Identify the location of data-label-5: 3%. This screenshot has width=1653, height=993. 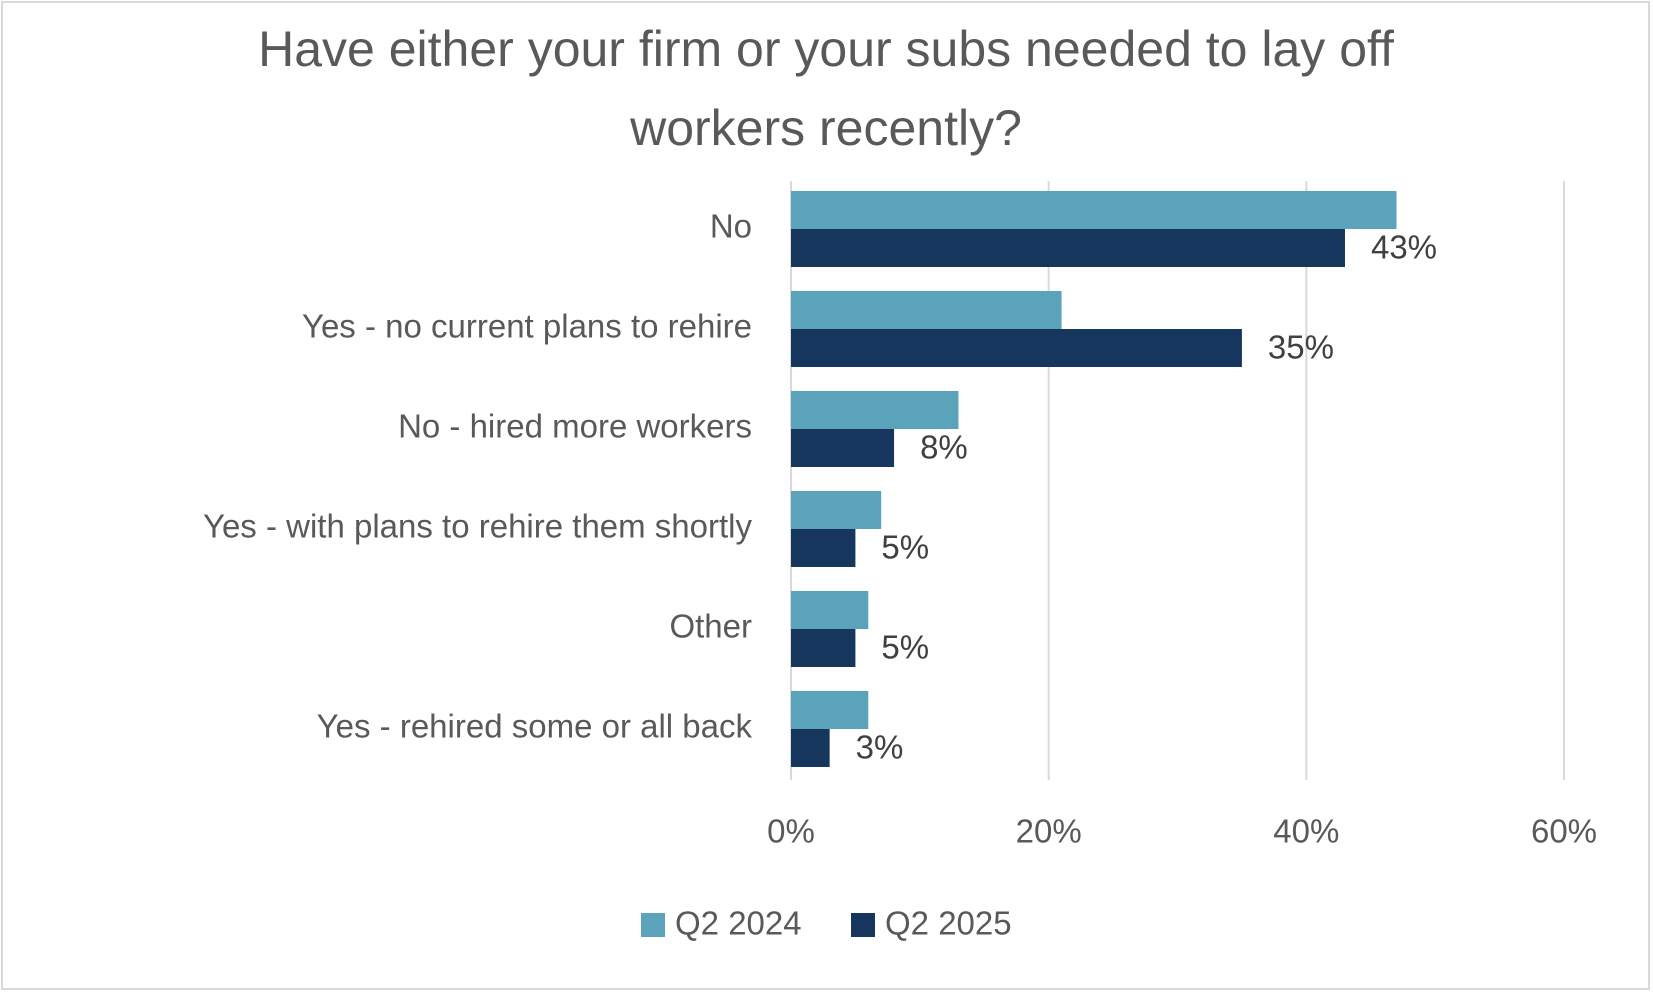
(880, 747).